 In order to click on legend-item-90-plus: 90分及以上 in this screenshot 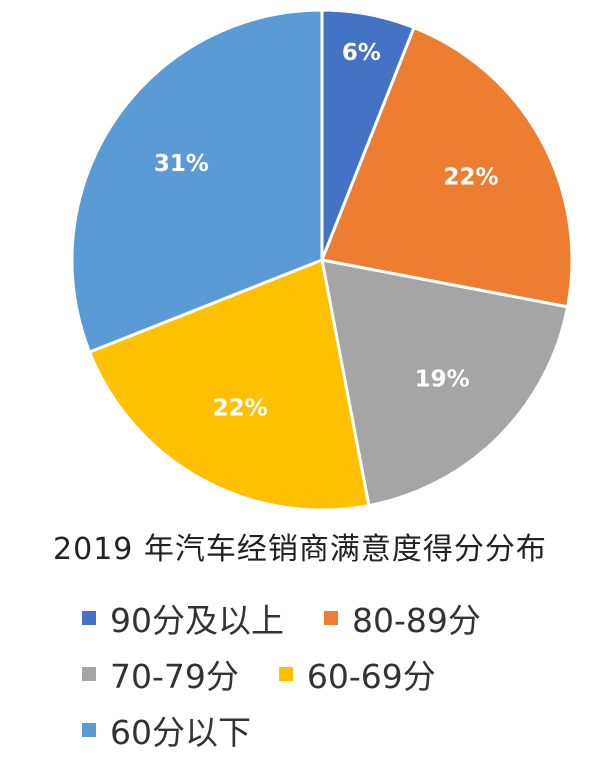, I will do `click(183, 618)`.